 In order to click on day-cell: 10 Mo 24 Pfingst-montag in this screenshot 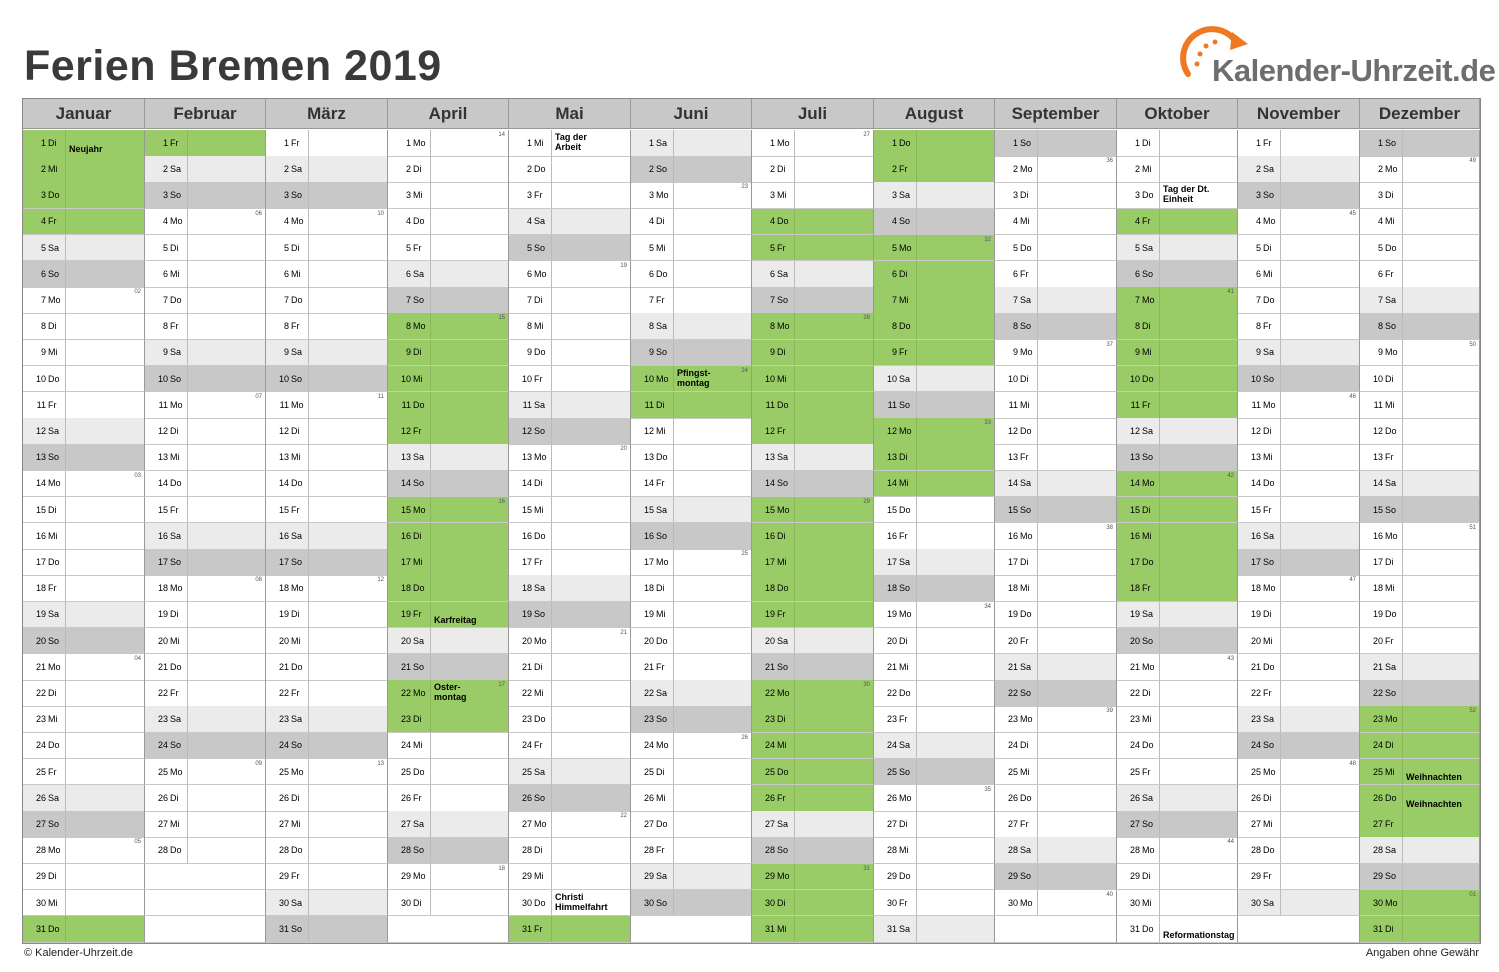, I will do `click(691, 379)`.